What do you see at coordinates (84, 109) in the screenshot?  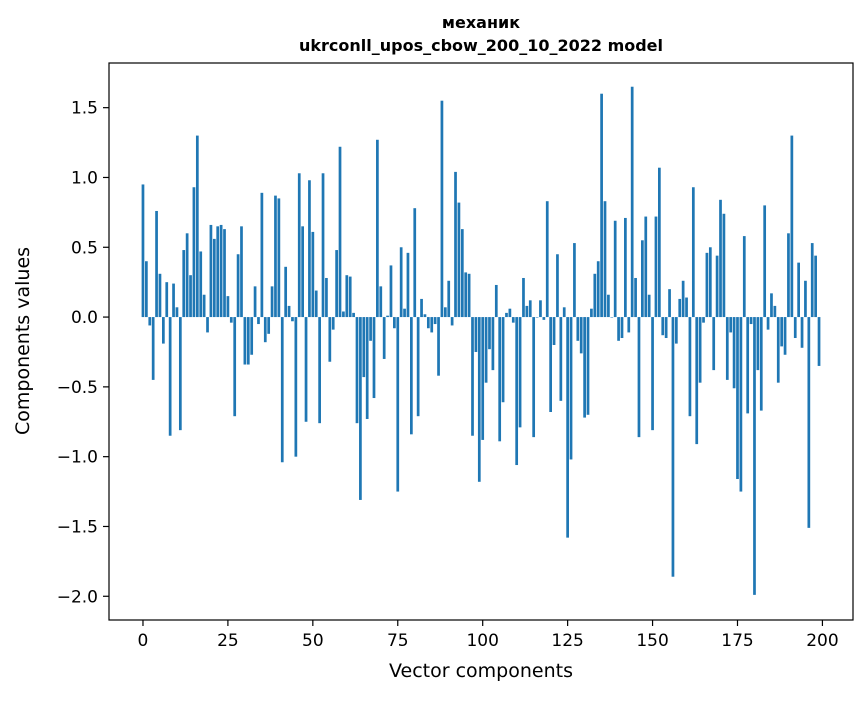 I see `y-tick-label: 1.5` at bounding box center [84, 109].